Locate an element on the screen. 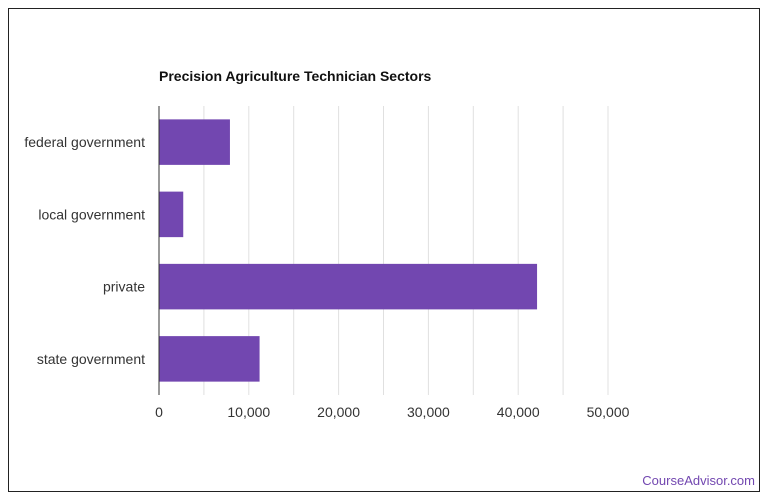  category-label: local government is located at coordinates (91, 214).